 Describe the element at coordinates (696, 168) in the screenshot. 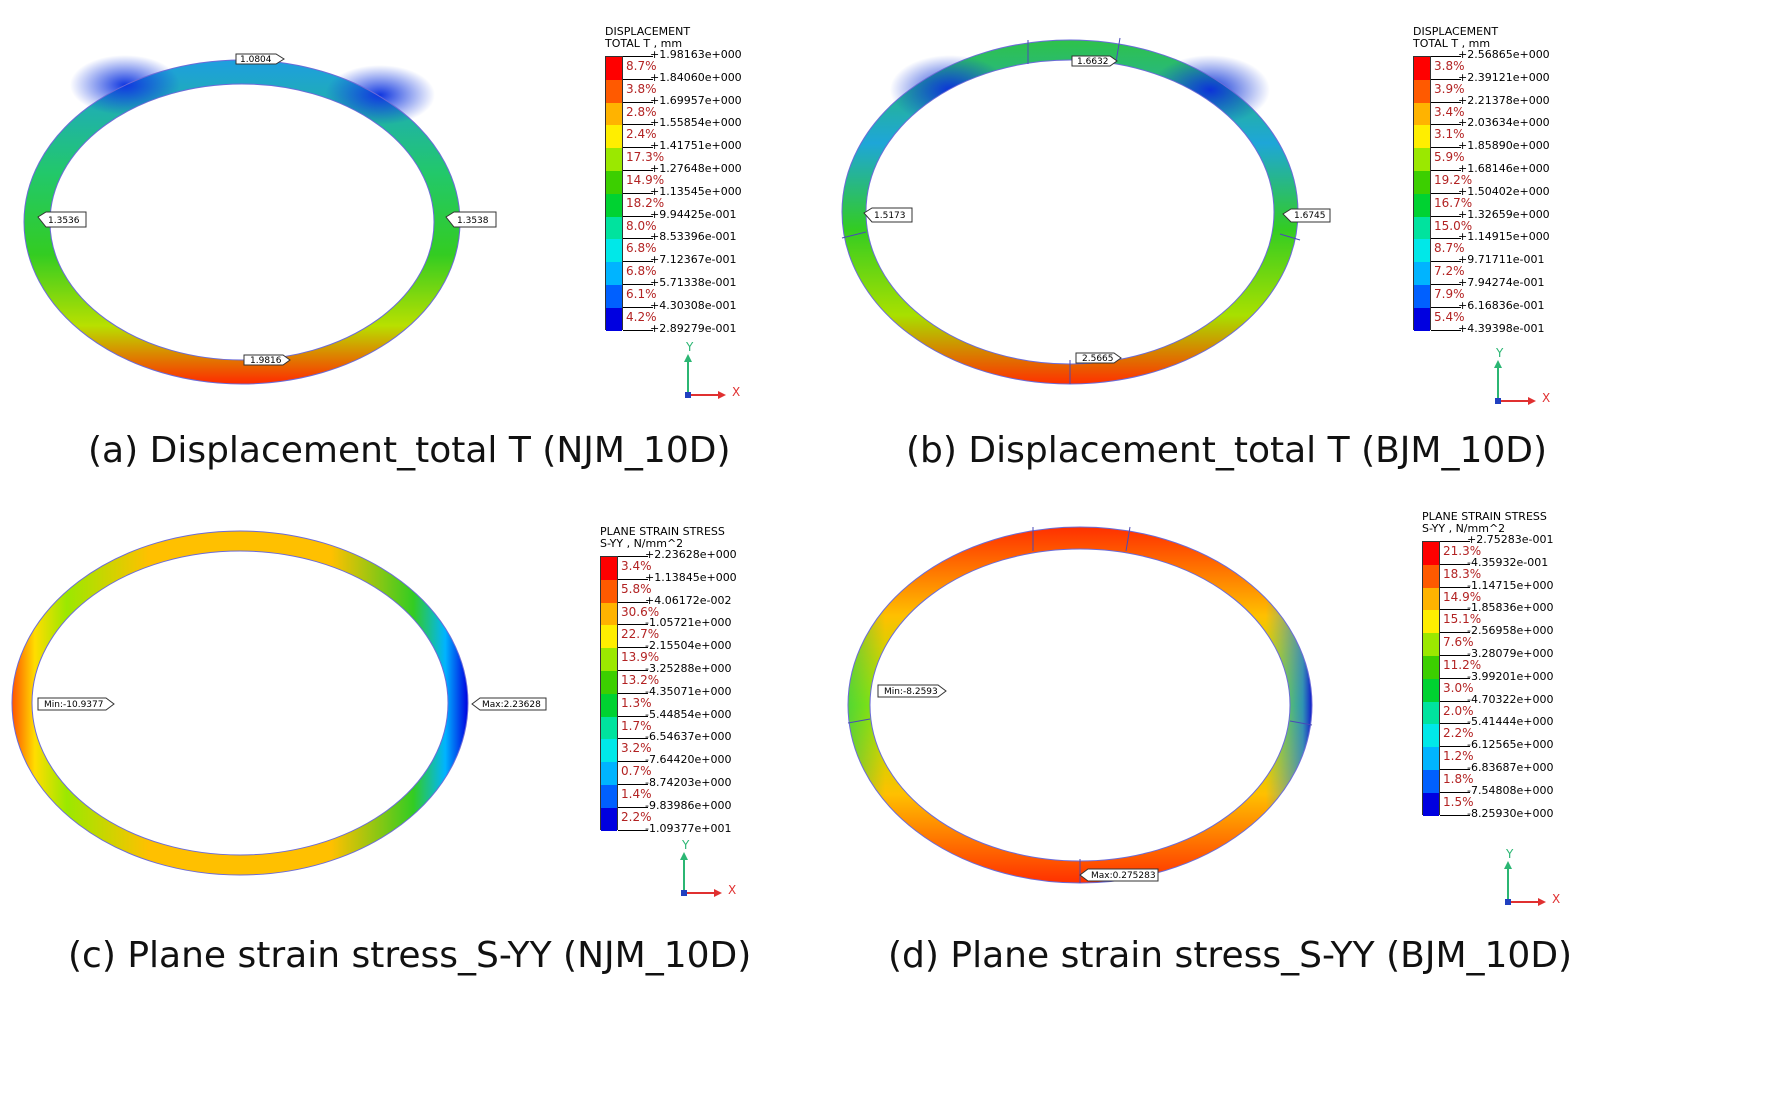

I see `legend-value: +1.27648e+000` at that location.